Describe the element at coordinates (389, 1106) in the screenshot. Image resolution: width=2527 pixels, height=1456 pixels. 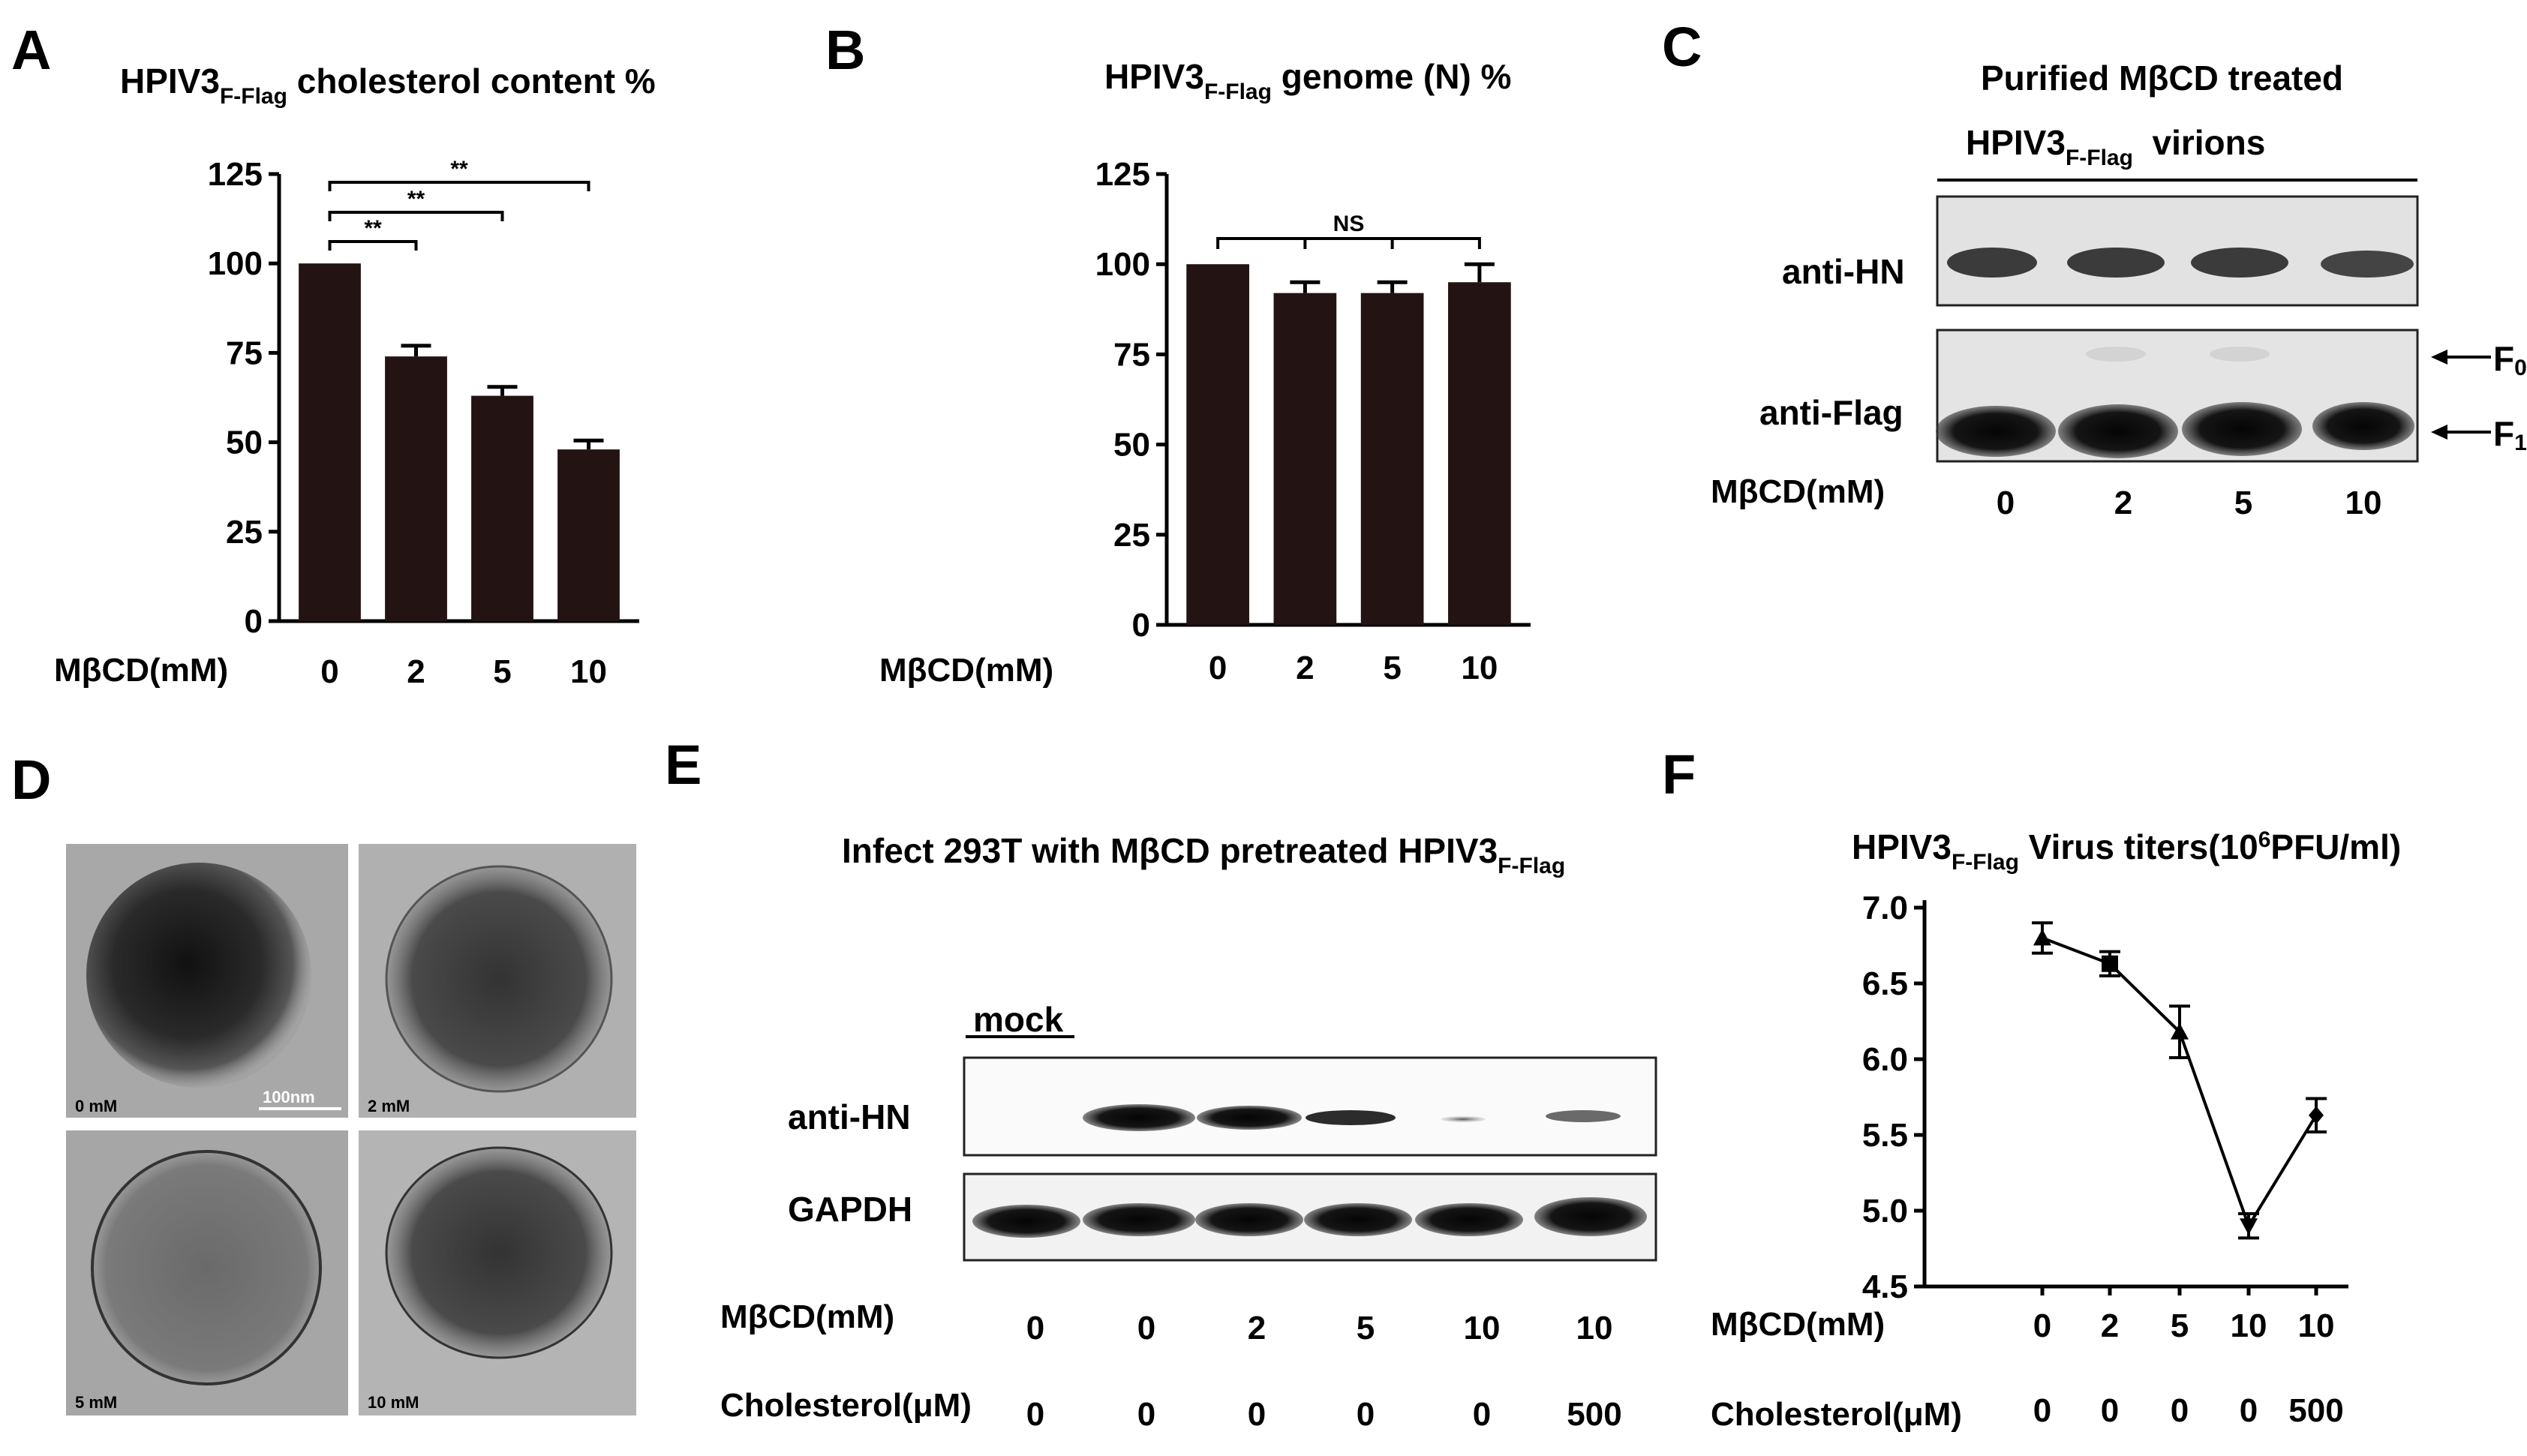
I see `em-label-2mm: 2 mM` at that location.